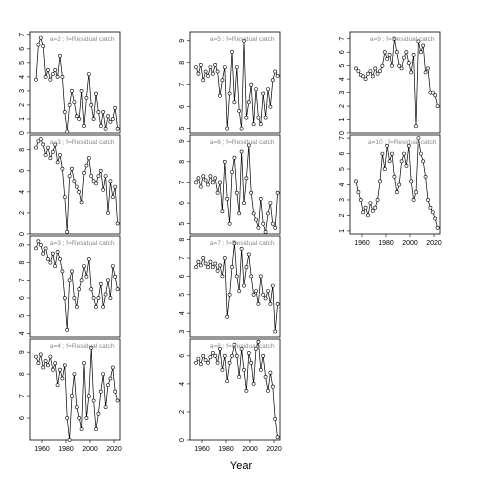 Image resolution: width=480 pixels, height=480 pixels. I want to click on panel-title: a=2 ; f=Residual catch, so click(82, 39).